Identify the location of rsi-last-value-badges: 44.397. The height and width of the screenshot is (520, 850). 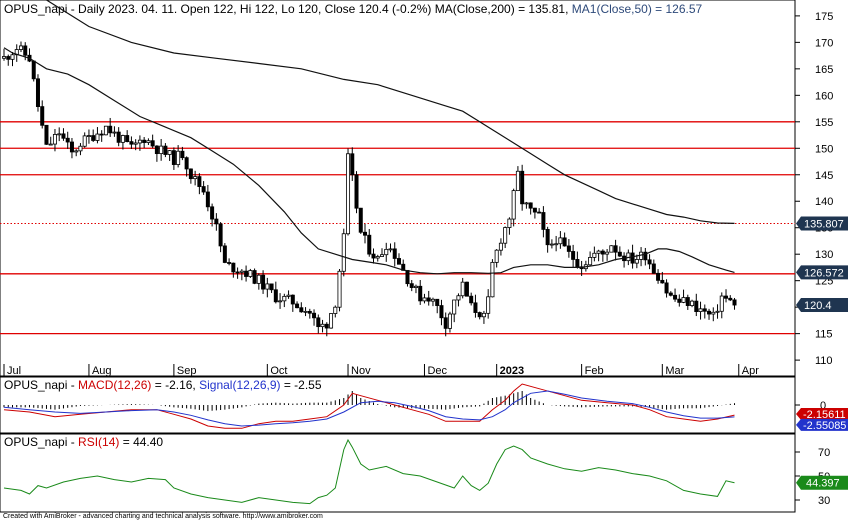
(822, 482).